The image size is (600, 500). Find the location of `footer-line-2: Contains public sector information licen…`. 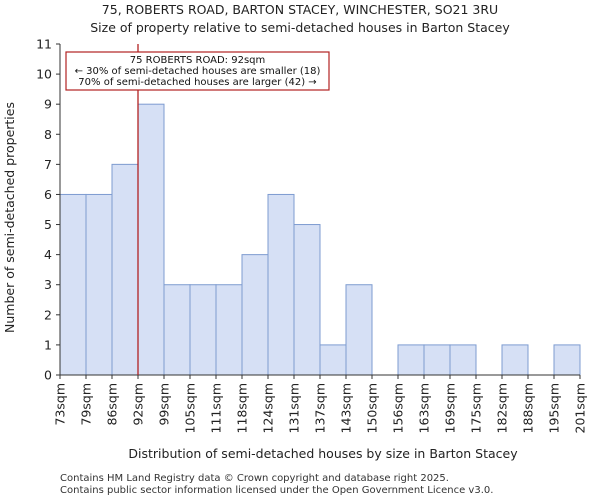

footer-line-2: Contains public sector information licen… is located at coordinates (277, 490).